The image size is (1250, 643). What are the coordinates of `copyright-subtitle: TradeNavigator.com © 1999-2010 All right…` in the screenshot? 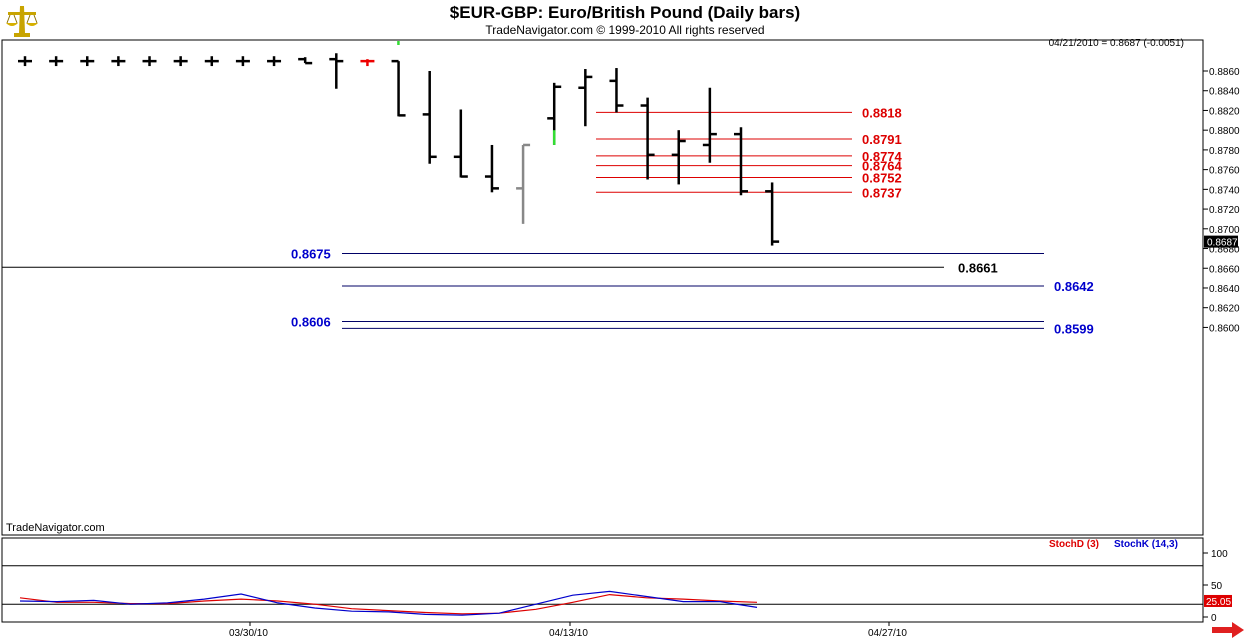 It's located at (625, 30).